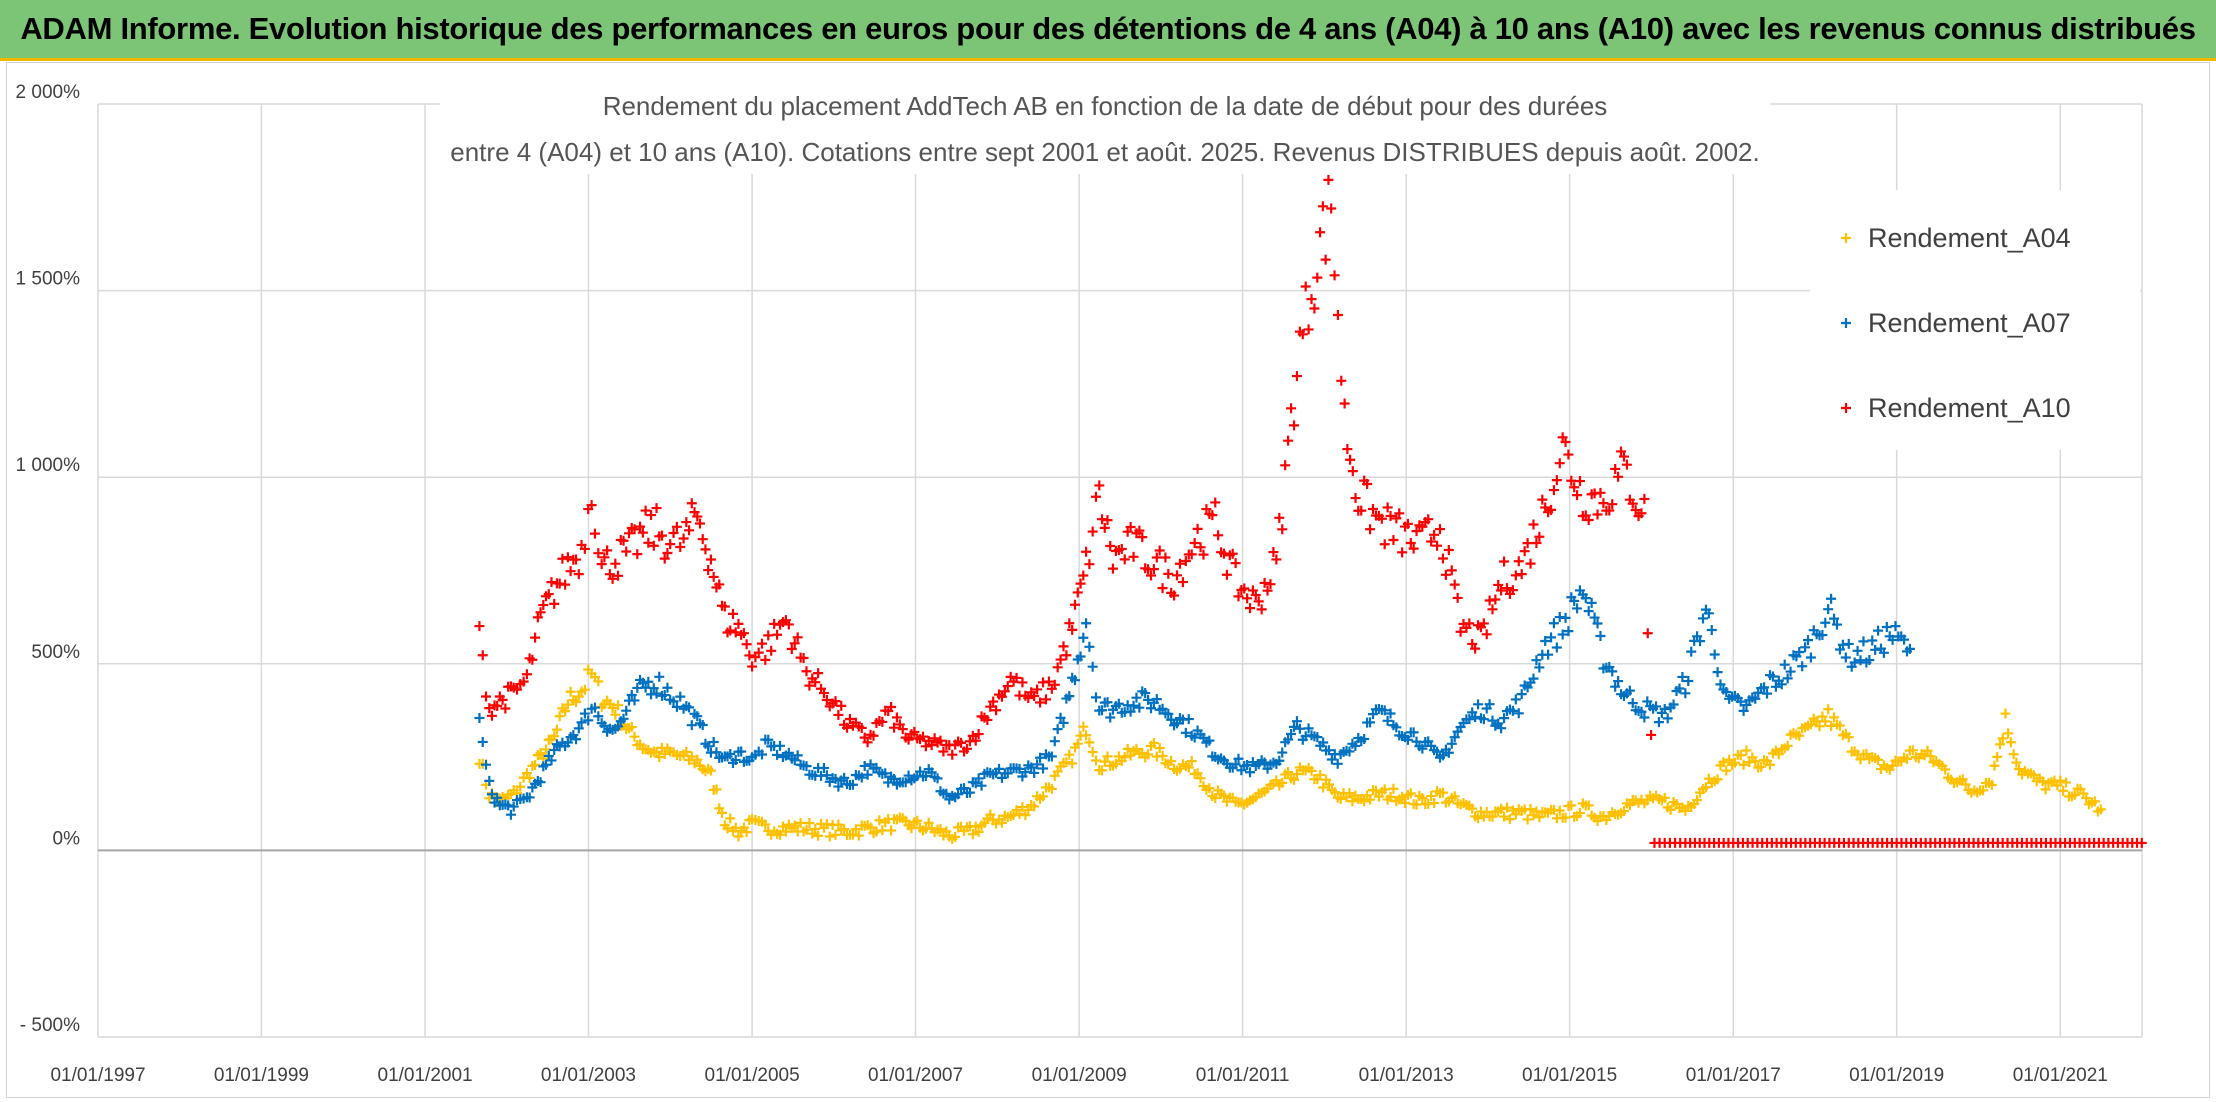 The height and width of the screenshot is (1102, 2216). Describe the element at coordinates (1969, 408) in the screenshot. I see `legend-label-a10: Rendement_A10` at that location.